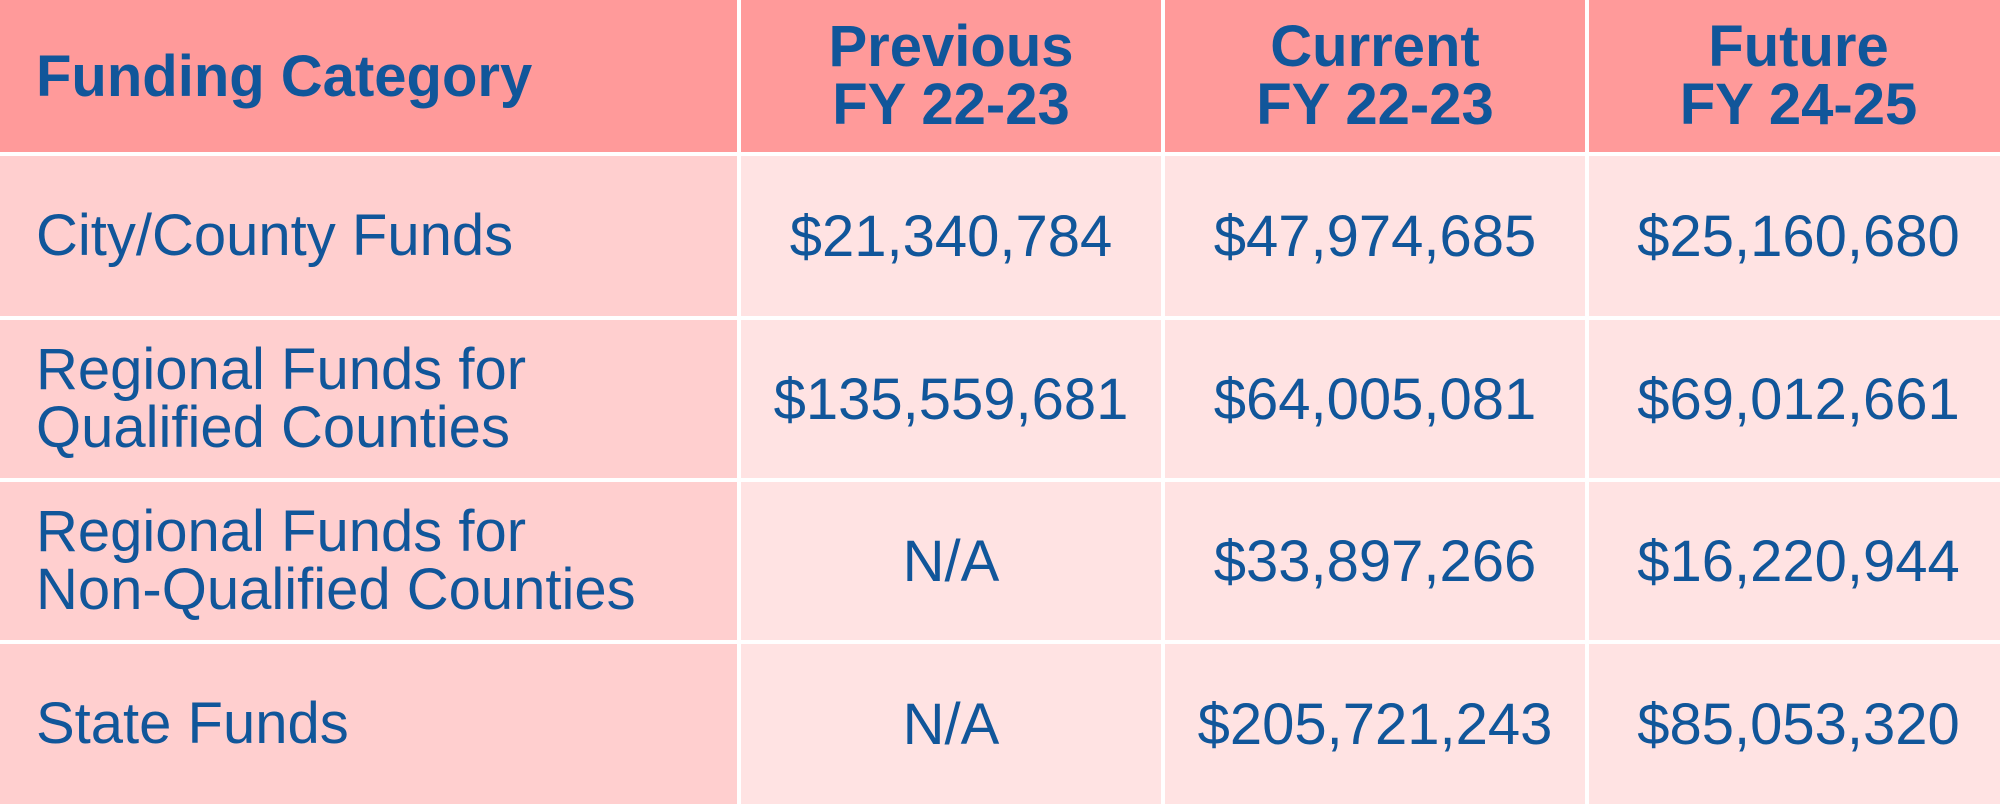 This screenshot has width=2000, height=804. What do you see at coordinates (368, 724) in the screenshot?
I see `row-category-state: State Funds` at bounding box center [368, 724].